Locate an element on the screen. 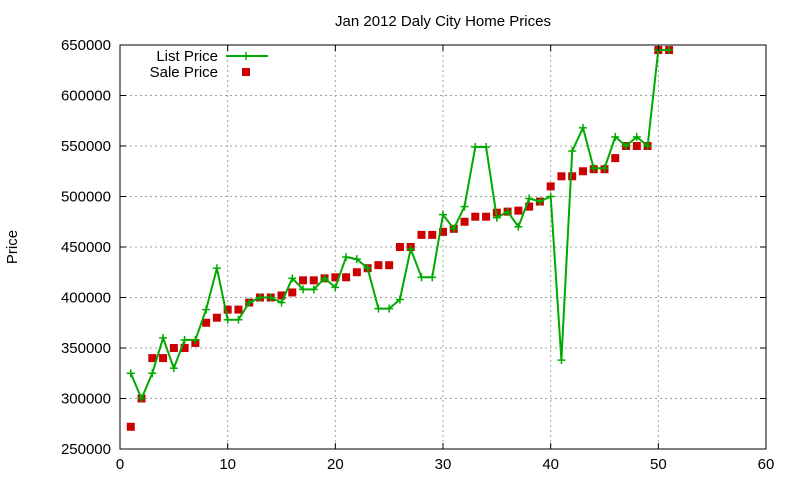 This screenshot has height=480, width=800. y-tick-label: 500000 is located at coordinates (86, 197).